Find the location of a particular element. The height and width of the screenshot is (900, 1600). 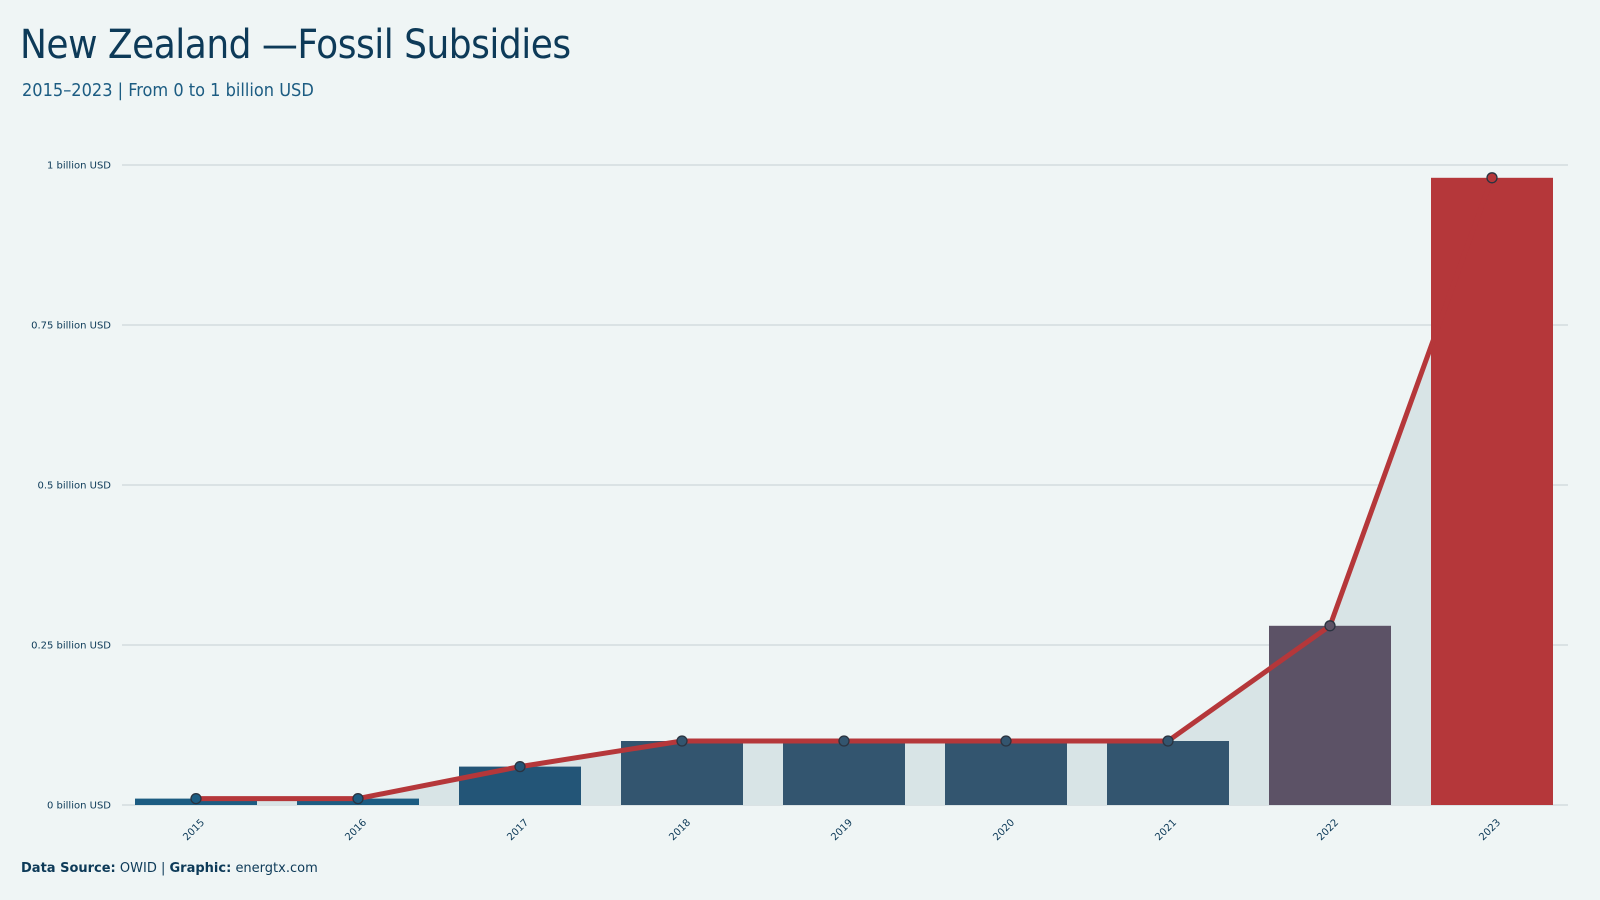

bar-2022 is located at coordinates (1330, 715).